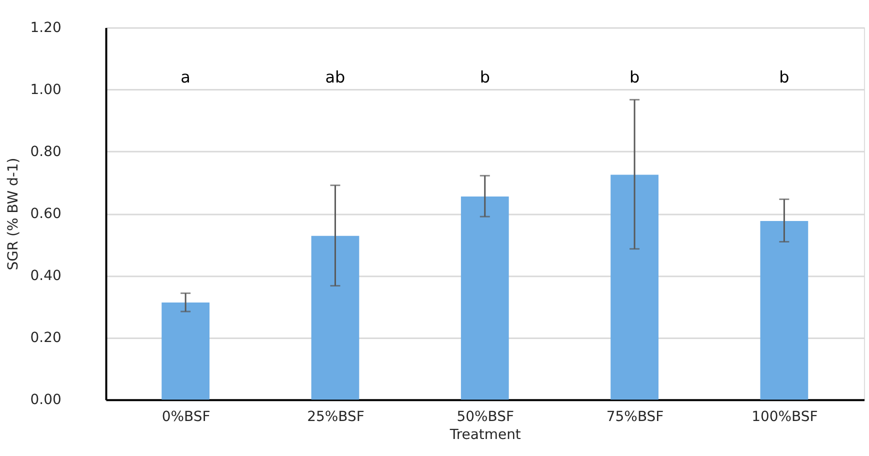  Describe the element at coordinates (785, 417) in the screenshot. I see `x-tick-label: 100%BSF` at that location.